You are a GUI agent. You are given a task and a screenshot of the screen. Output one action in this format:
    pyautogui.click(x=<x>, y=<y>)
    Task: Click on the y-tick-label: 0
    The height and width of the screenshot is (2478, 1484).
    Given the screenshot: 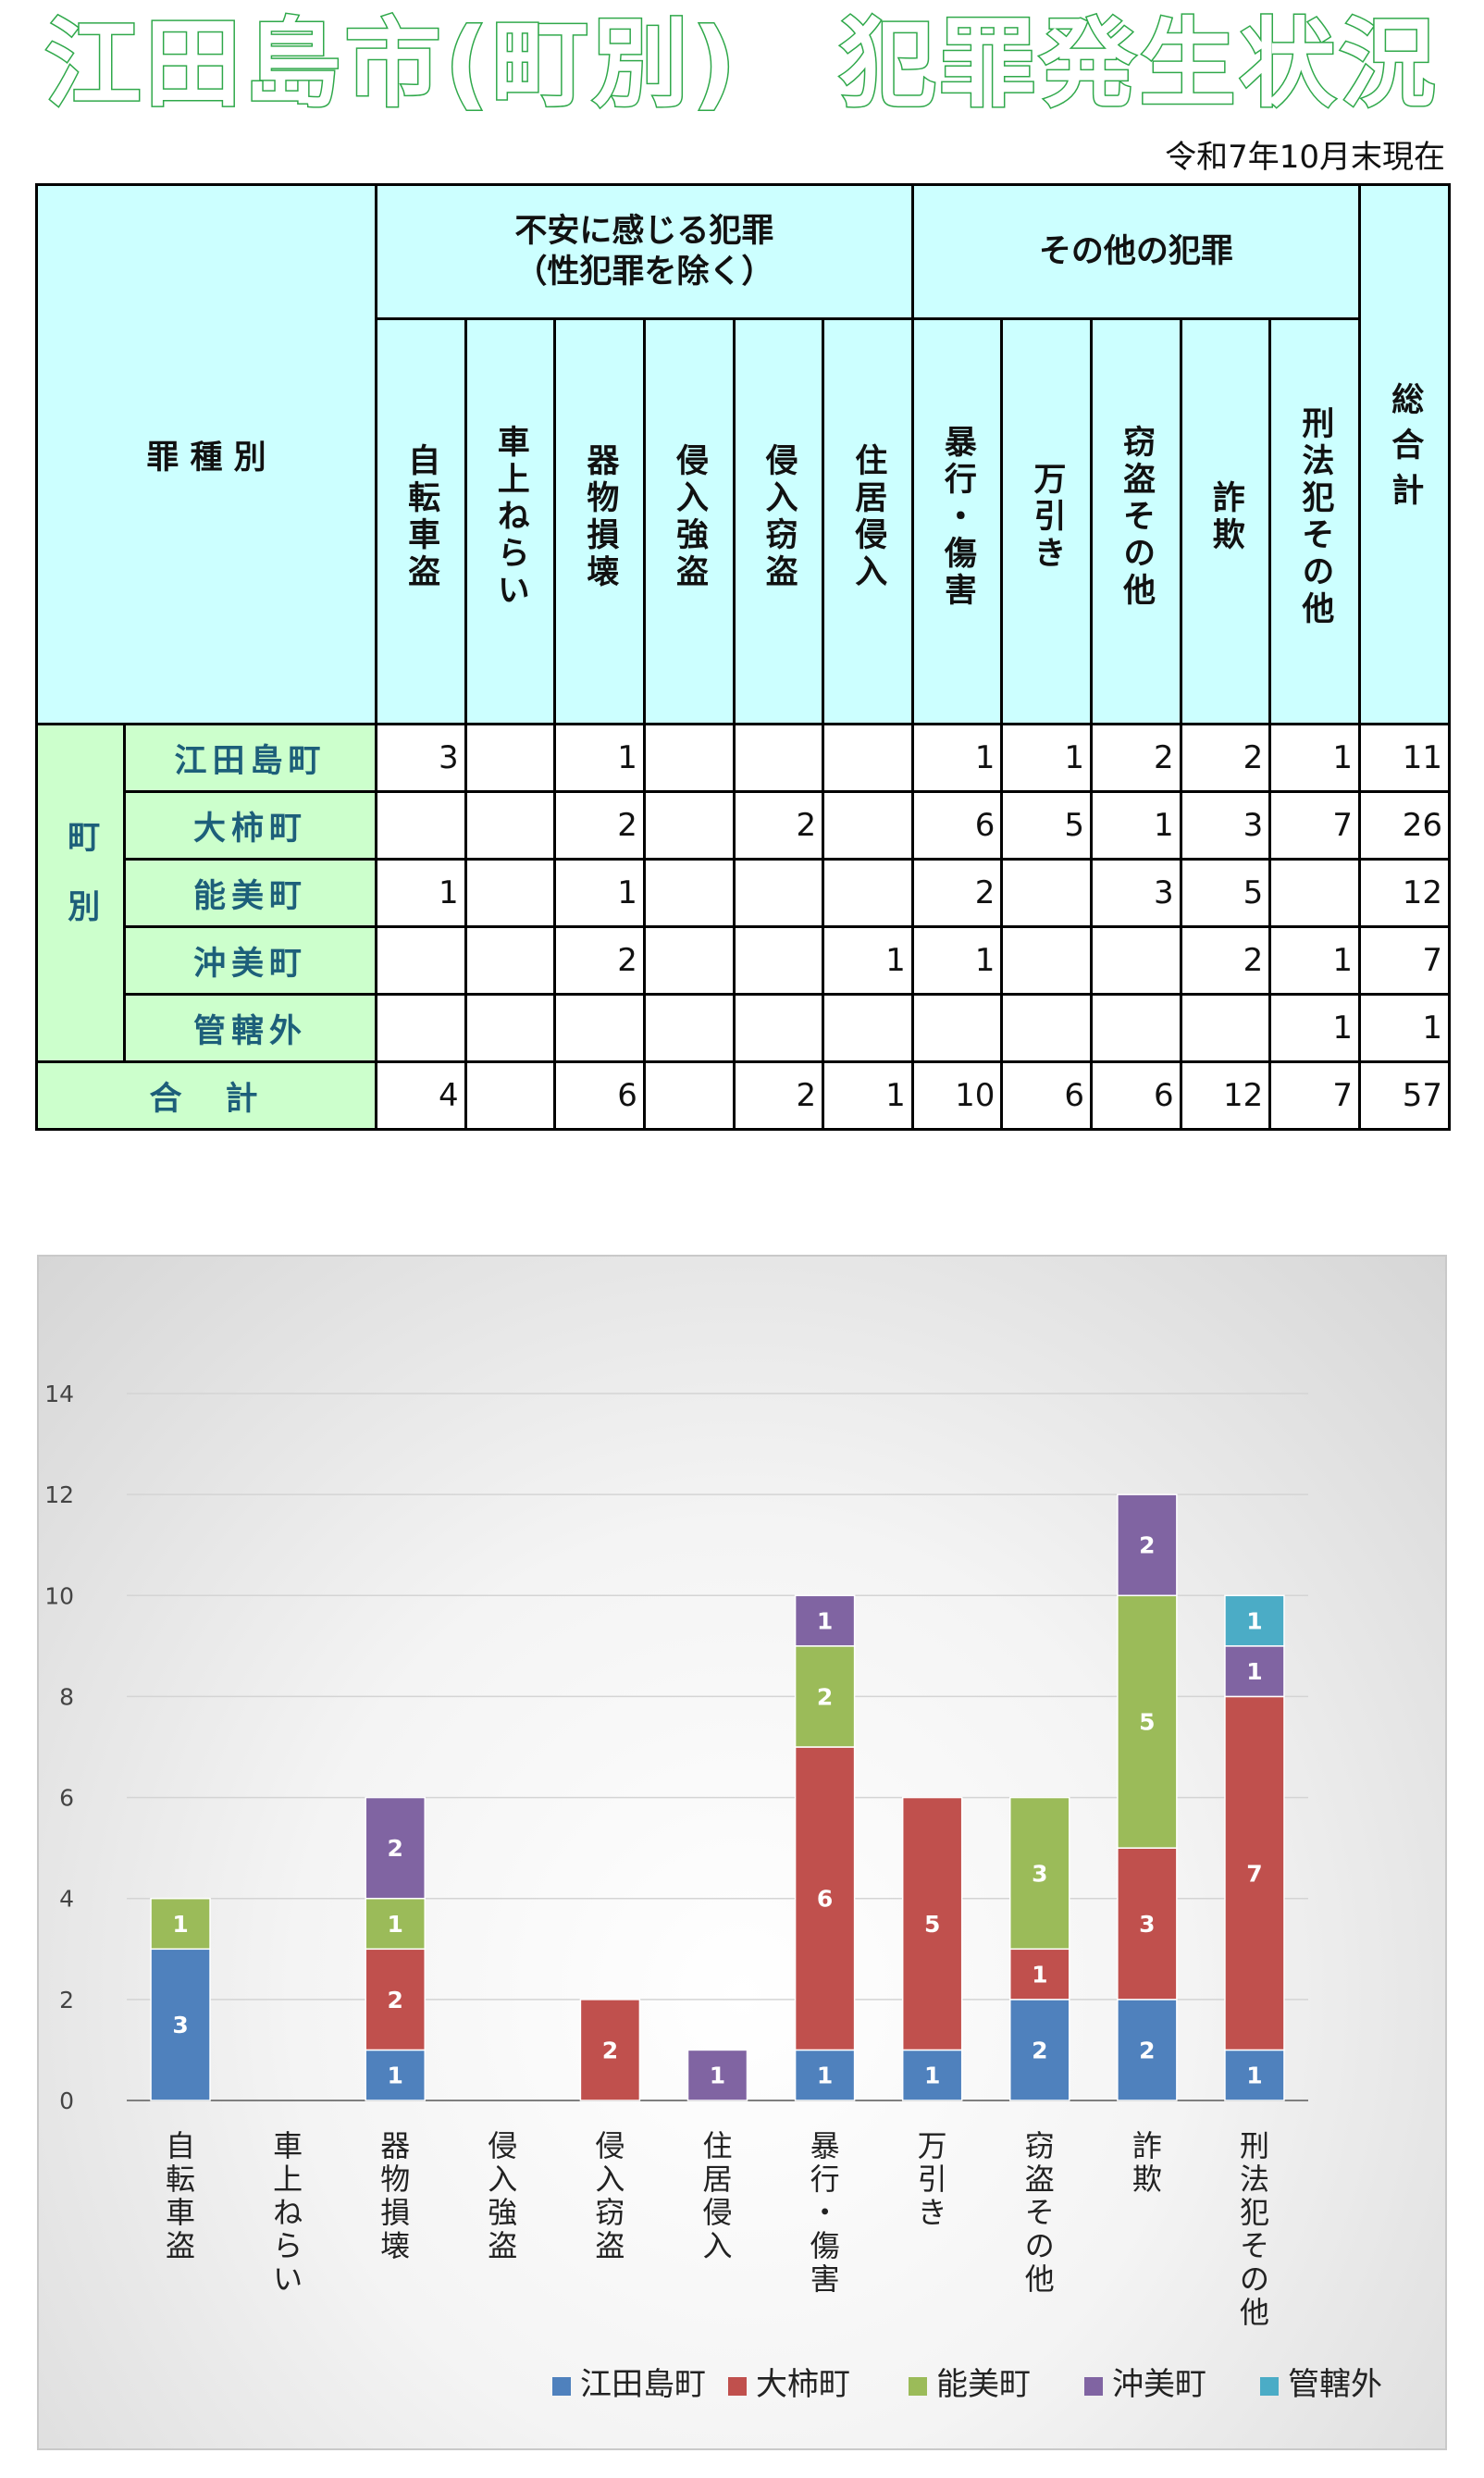 What is the action you would take?
    pyautogui.click(x=66, y=2101)
    